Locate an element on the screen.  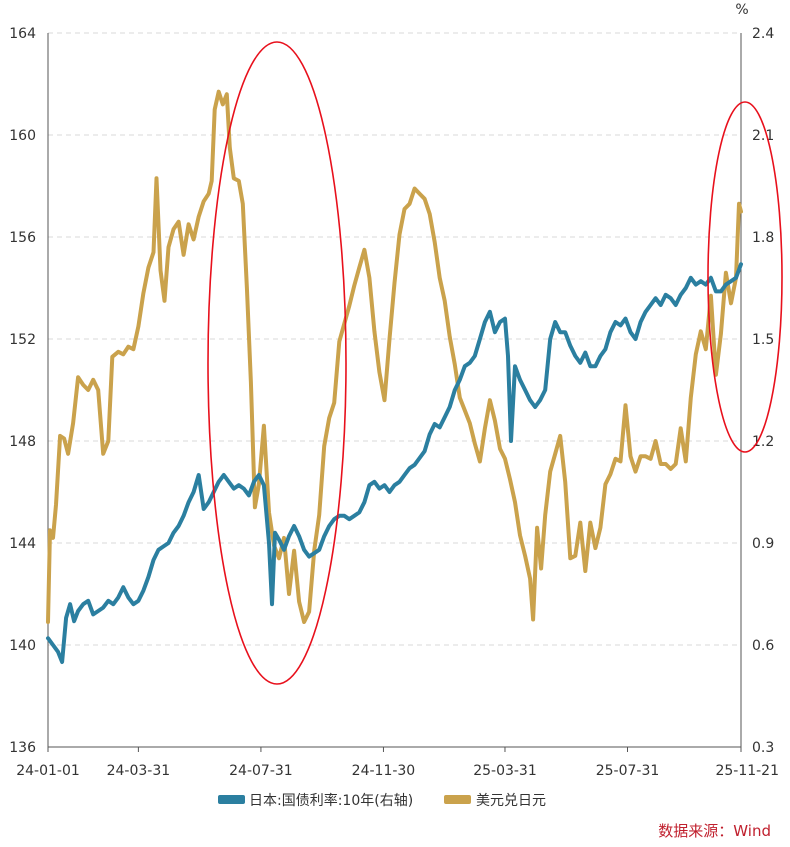
left-tick-label: 160 is located at coordinates (22, 136).